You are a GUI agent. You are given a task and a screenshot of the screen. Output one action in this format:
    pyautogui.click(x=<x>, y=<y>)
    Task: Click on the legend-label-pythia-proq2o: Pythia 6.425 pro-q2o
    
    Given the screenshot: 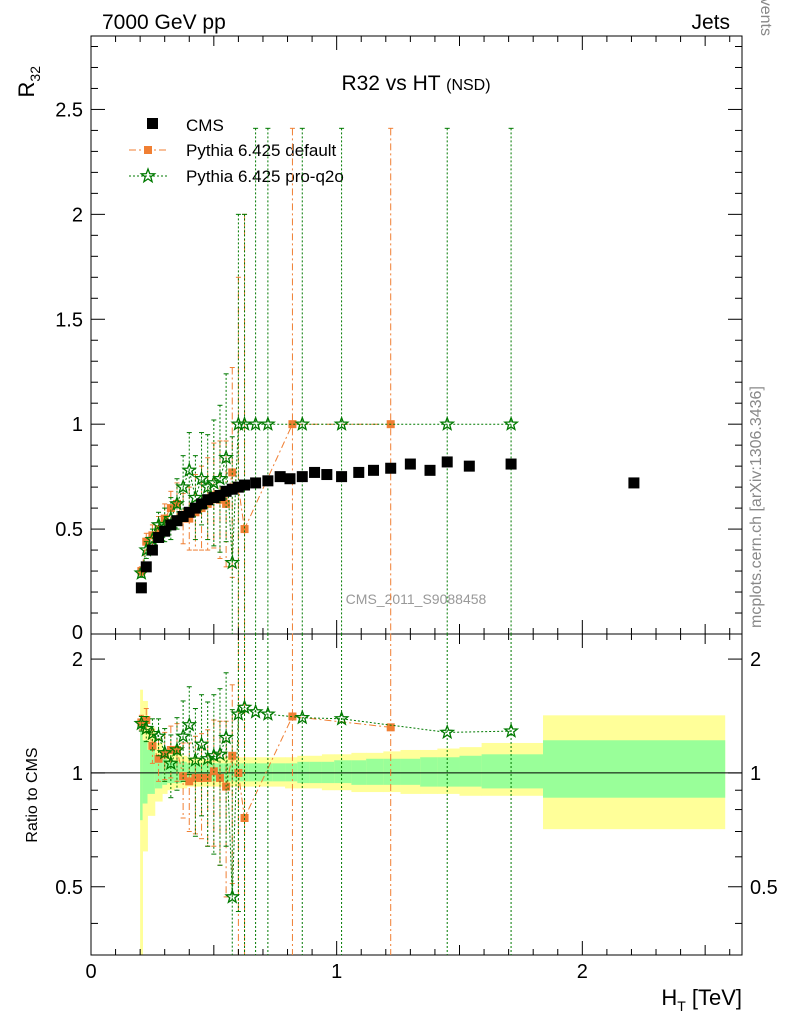 What is the action you would take?
    pyautogui.click(x=265, y=176)
    